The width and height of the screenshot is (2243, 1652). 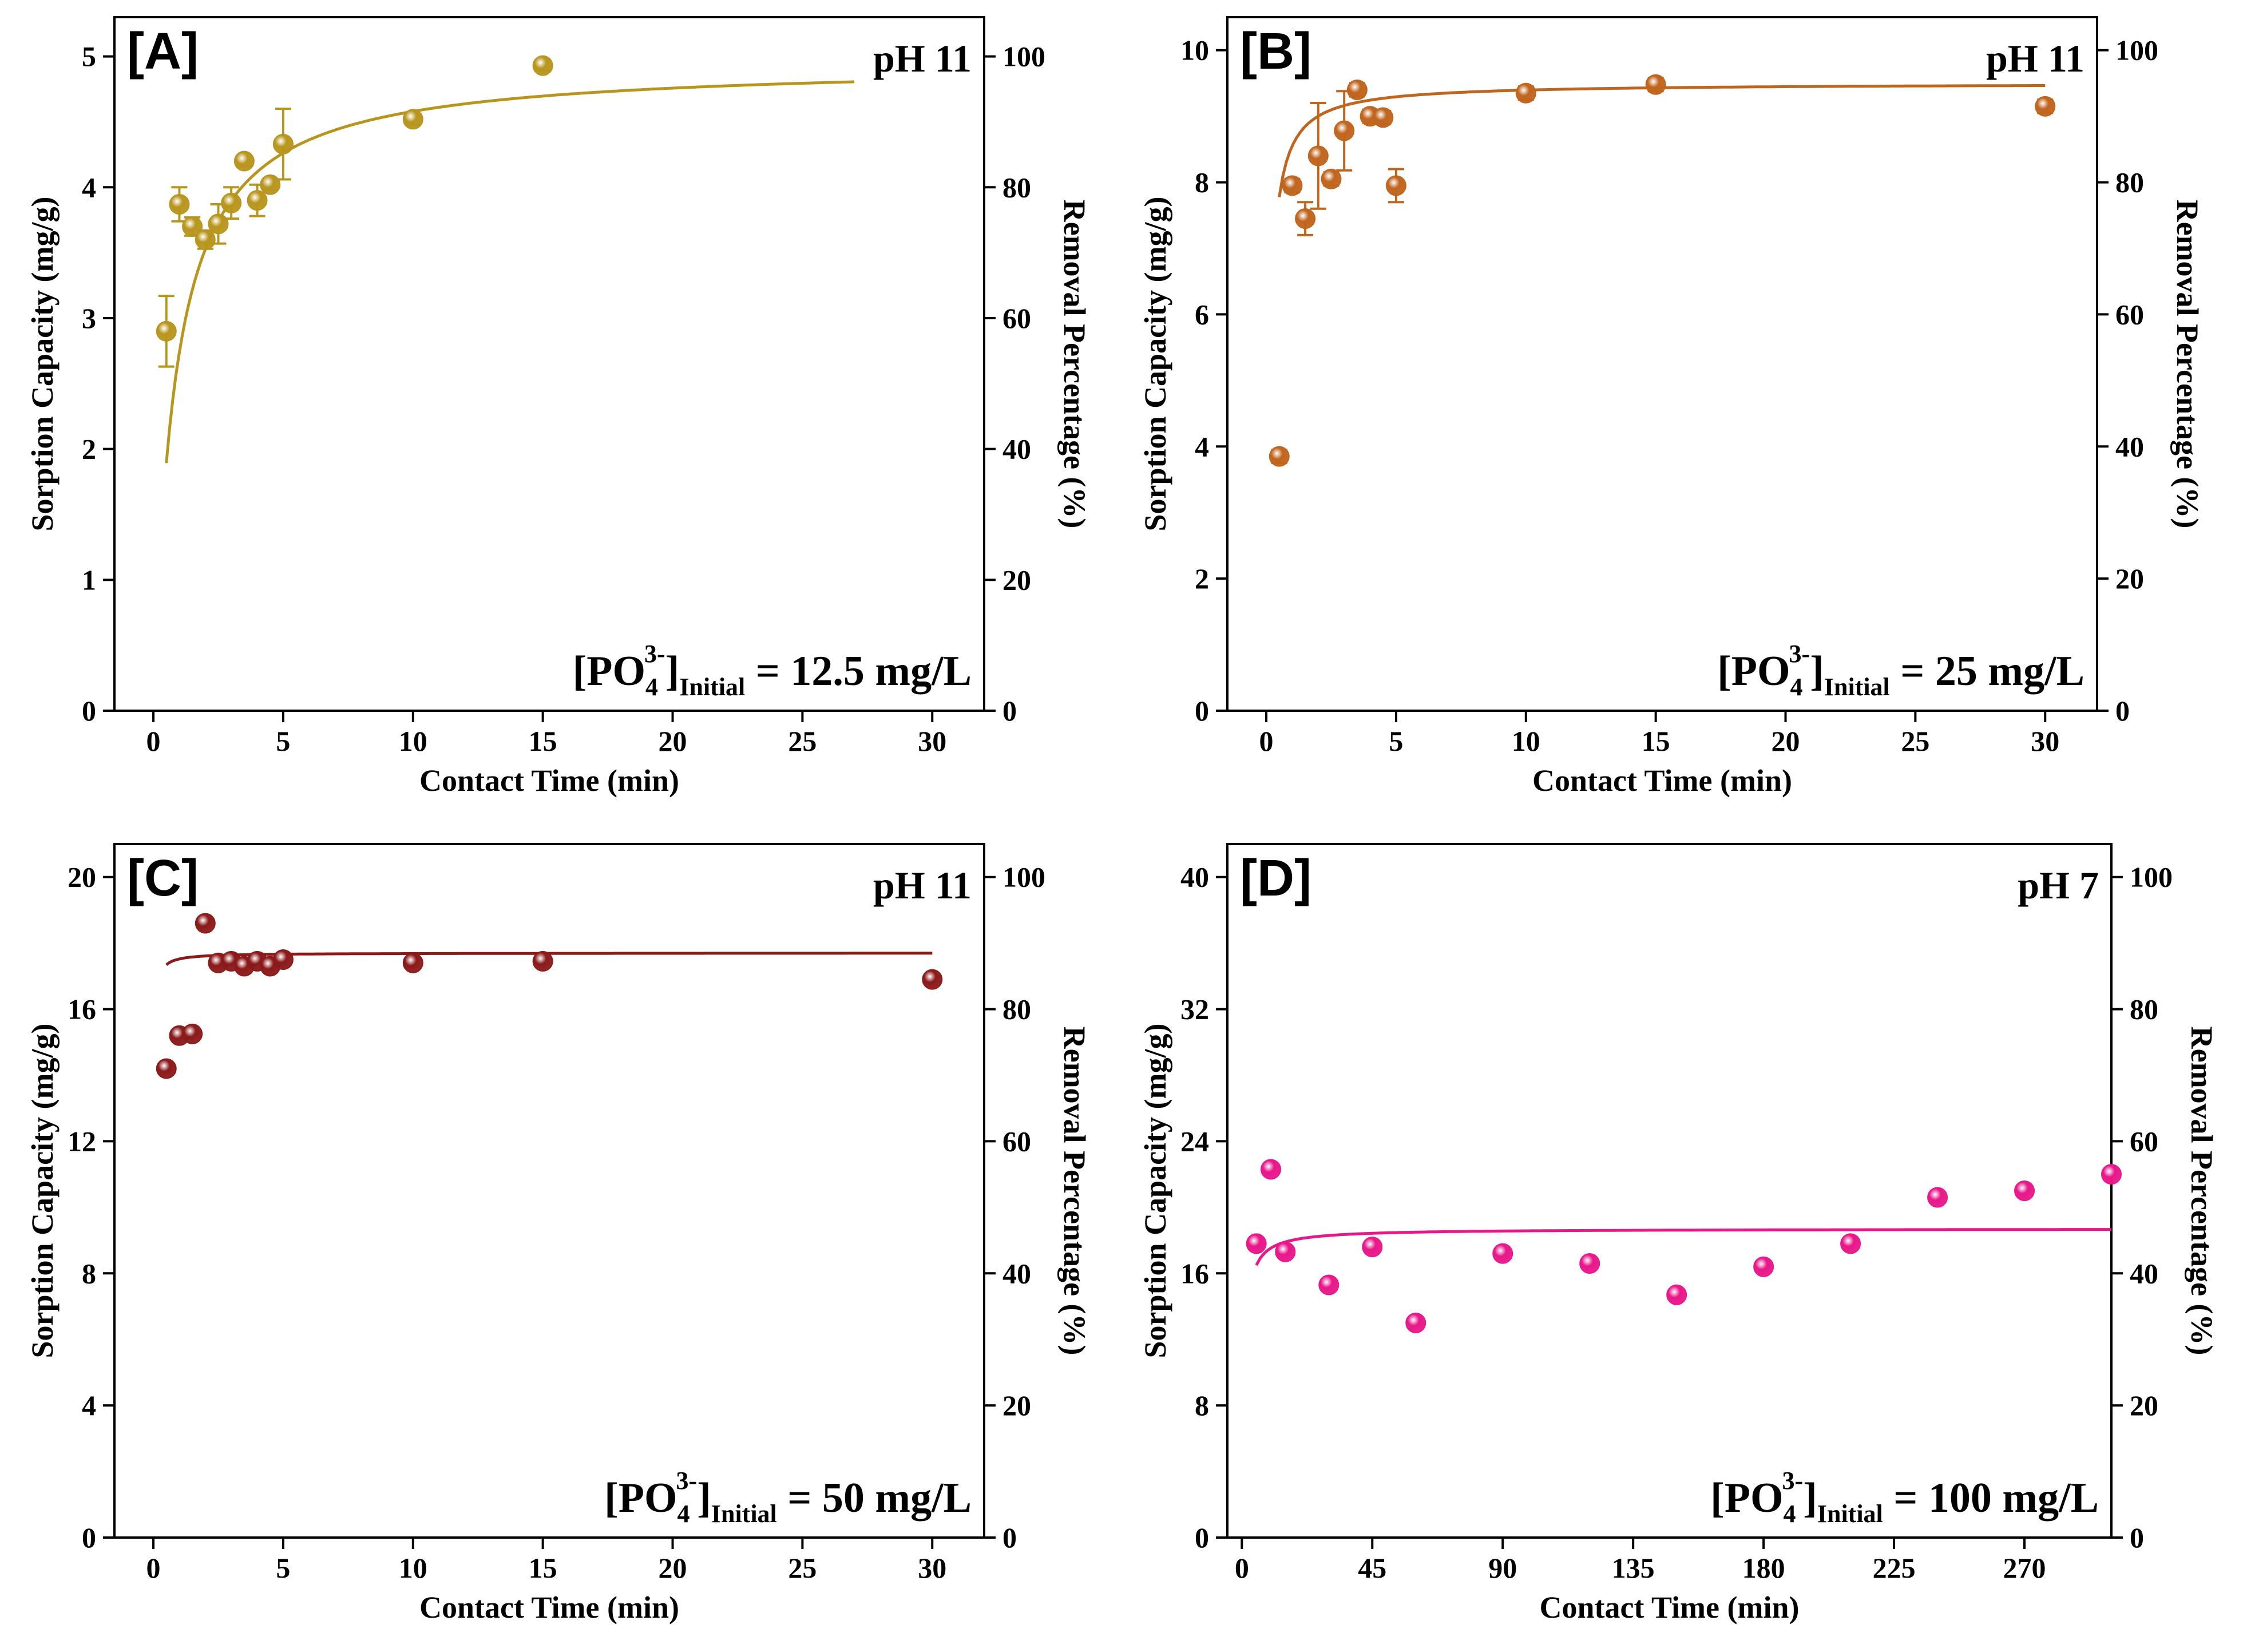 I want to click on concentration-label: [PO4 3-]Initial = 100 mg/L, so click(x=1904, y=1498).